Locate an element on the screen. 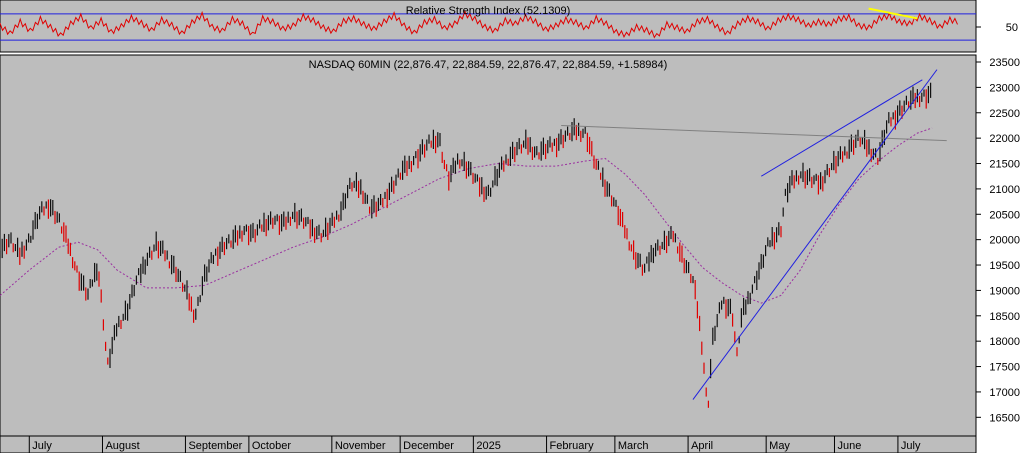 The image size is (1024, 453). x-tick-label: 2025 is located at coordinates (488, 446).